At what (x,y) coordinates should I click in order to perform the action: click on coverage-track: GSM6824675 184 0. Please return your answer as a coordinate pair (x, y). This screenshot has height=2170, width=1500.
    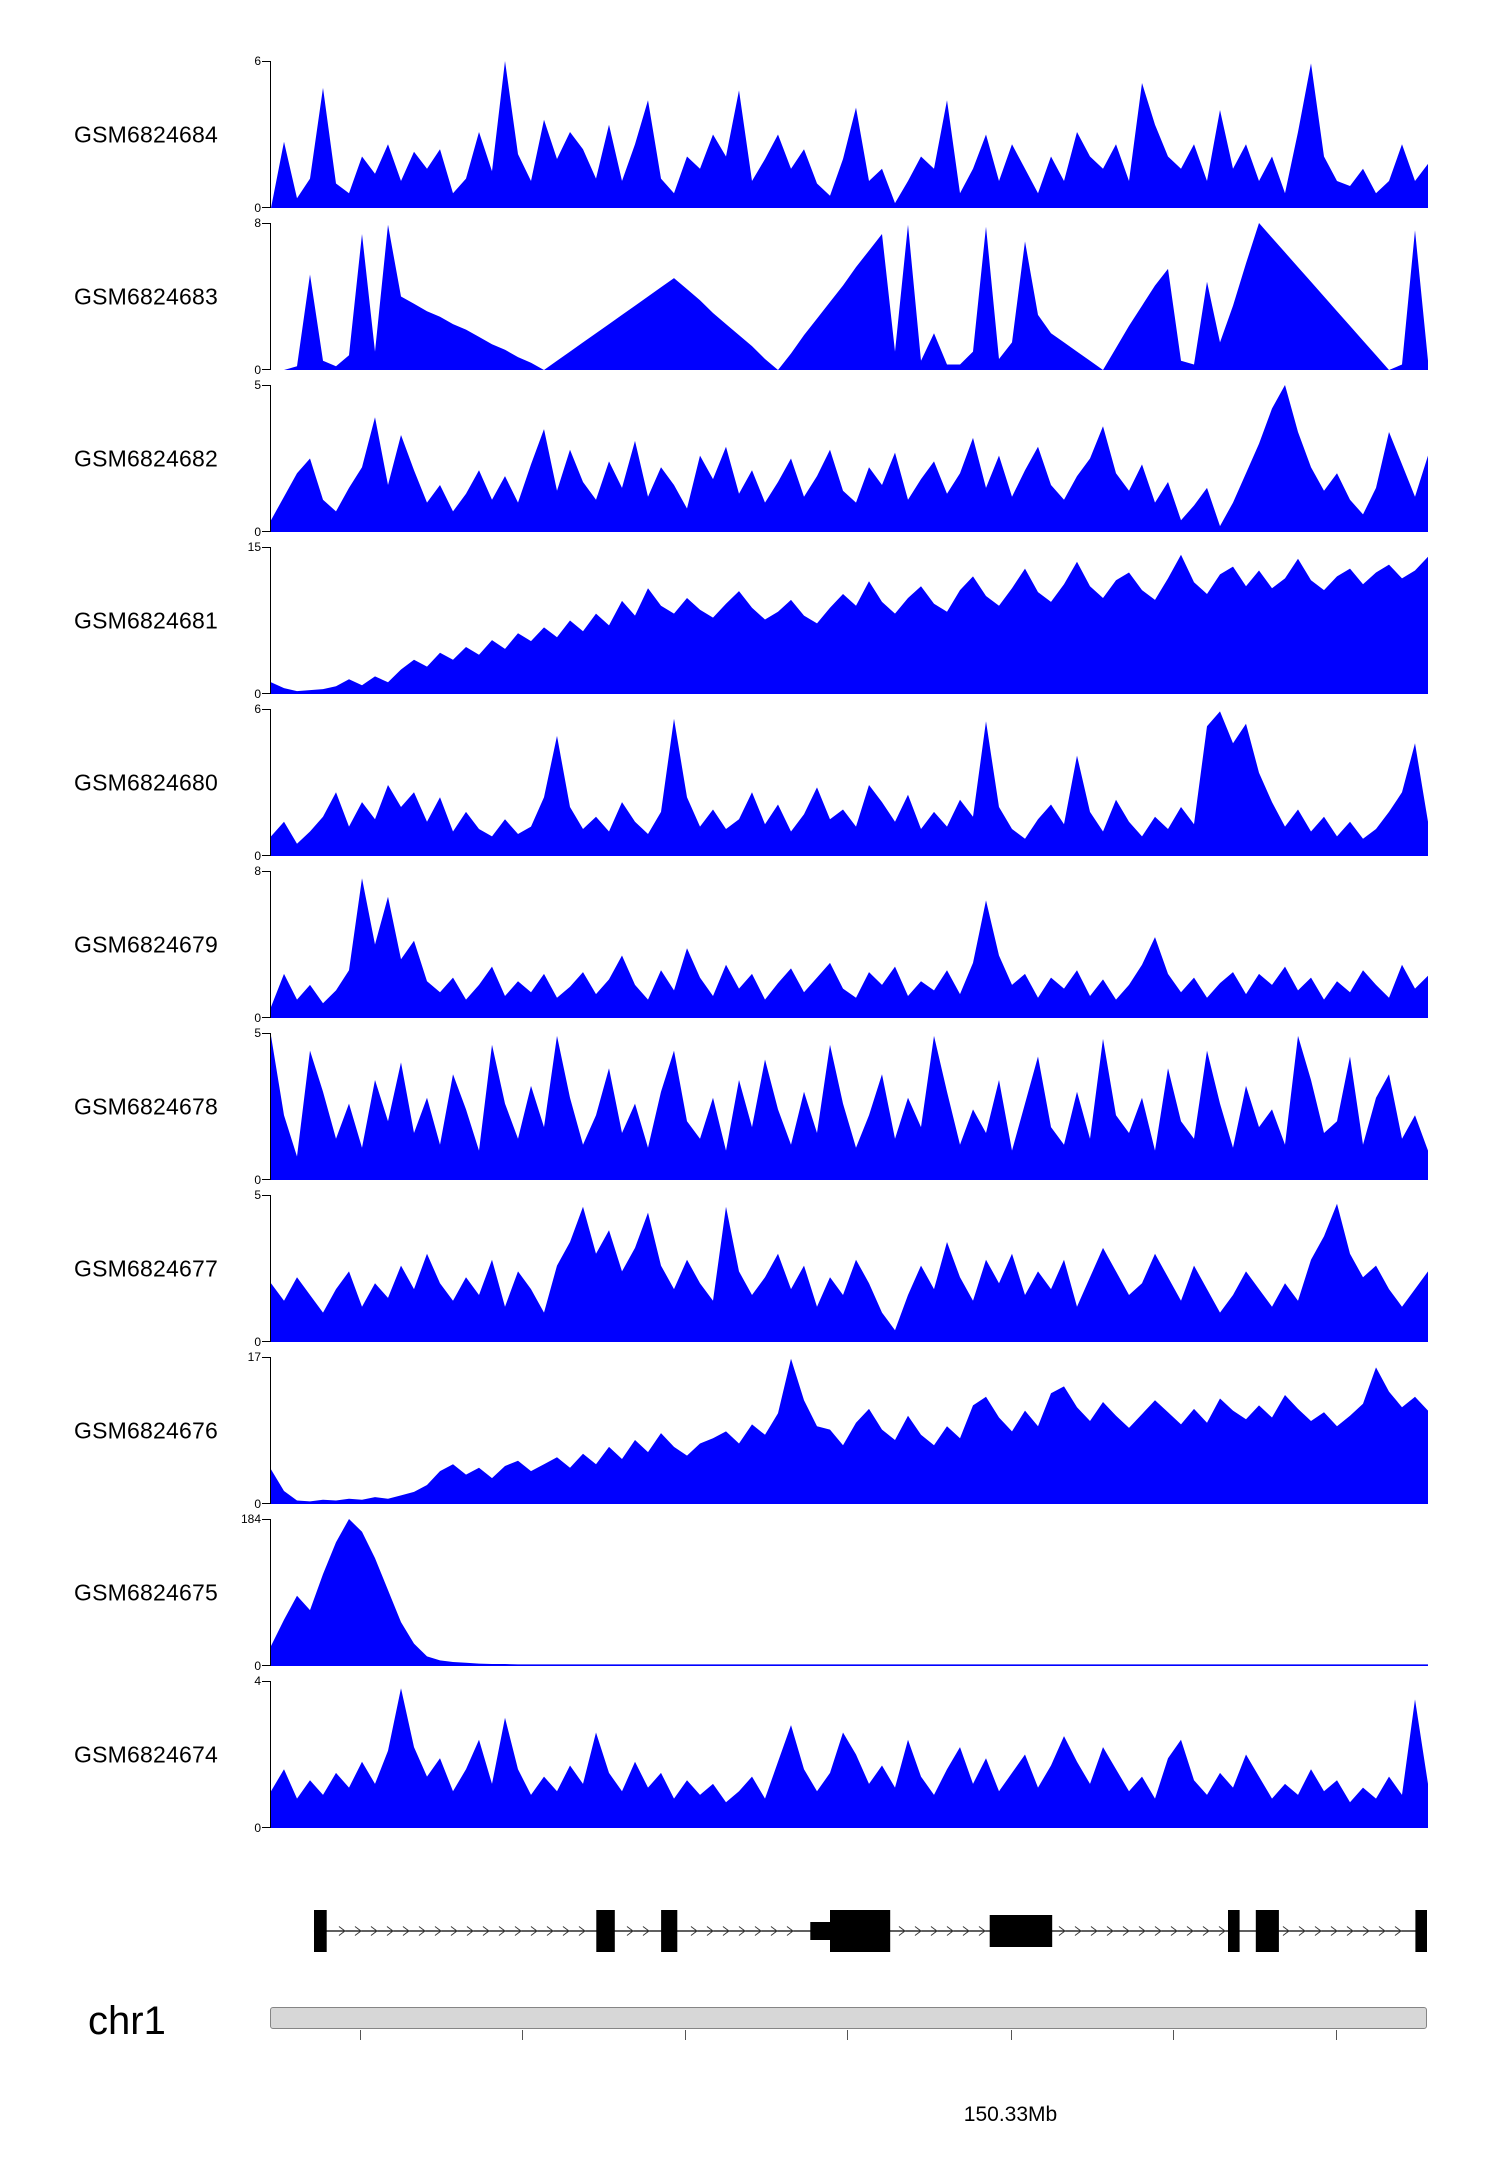
    Looking at the image, I should click on (750, 1592).